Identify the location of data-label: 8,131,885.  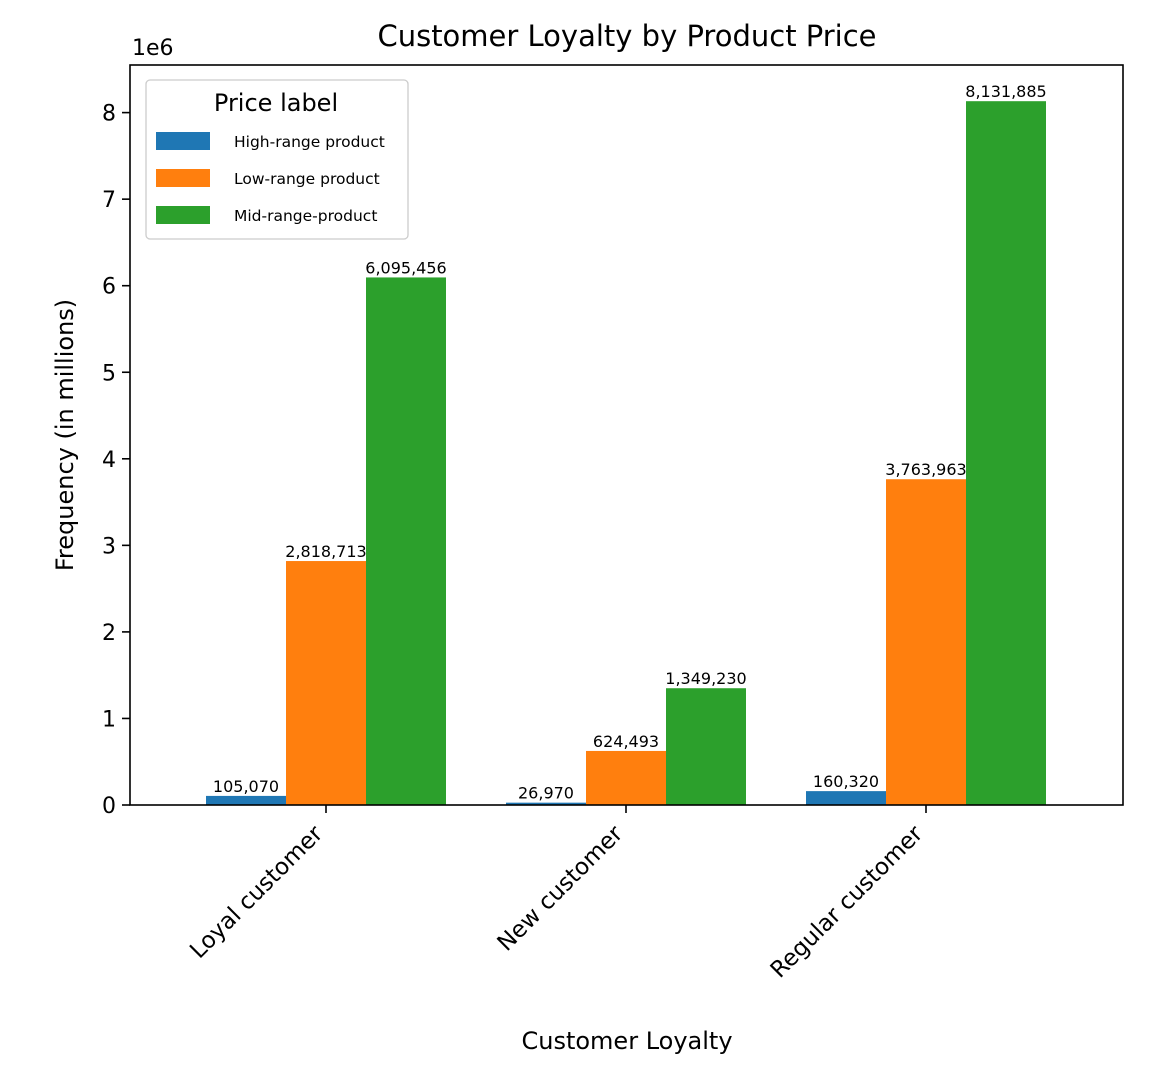
(1005, 91).